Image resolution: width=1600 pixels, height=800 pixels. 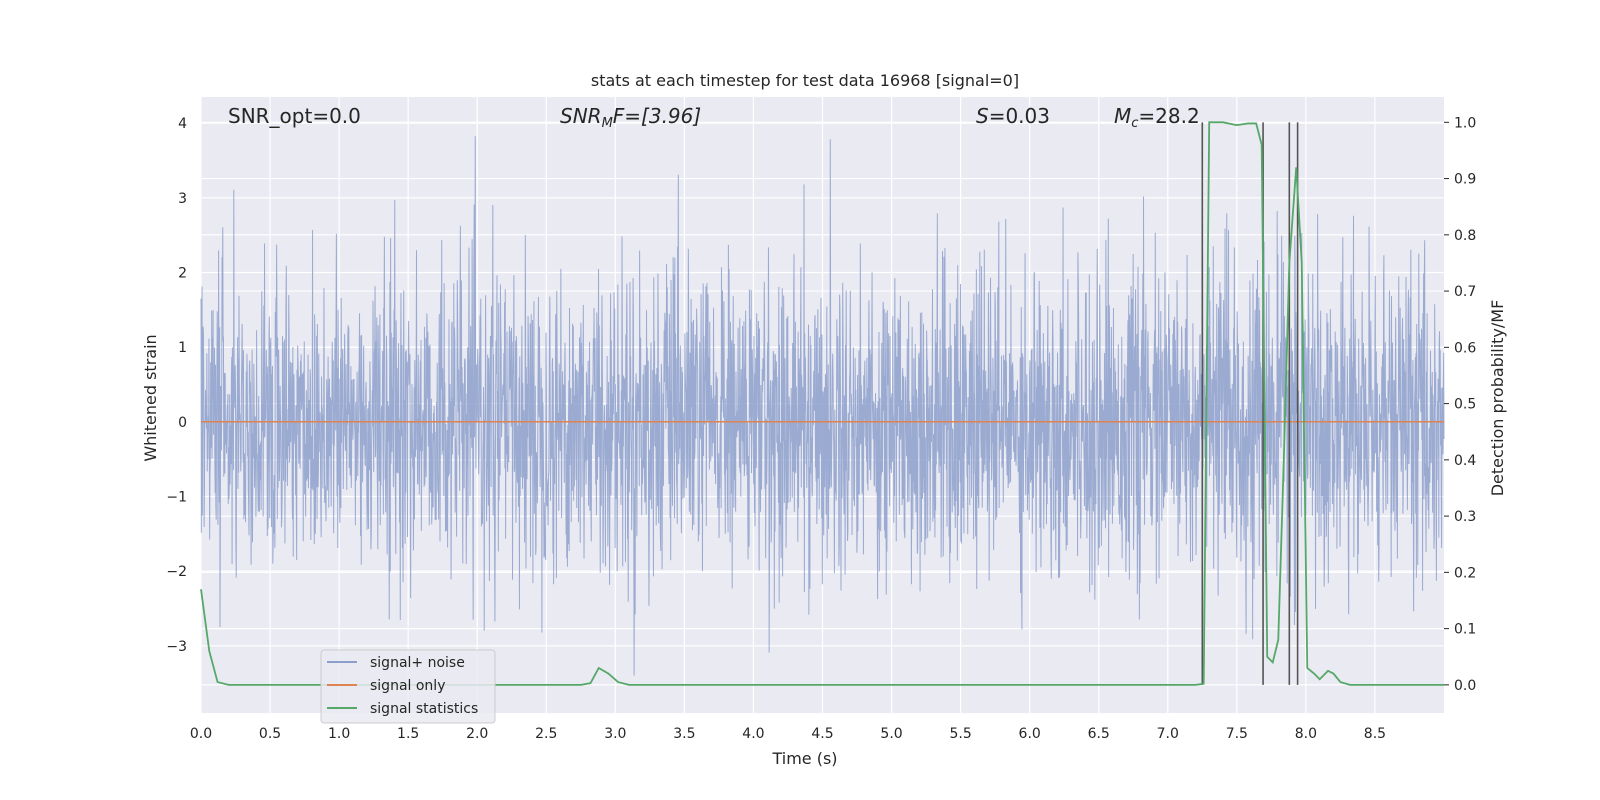 What do you see at coordinates (1497, 398) in the screenshot?
I see `y-right-axis-title: Detection probability/MF` at bounding box center [1497, 398].